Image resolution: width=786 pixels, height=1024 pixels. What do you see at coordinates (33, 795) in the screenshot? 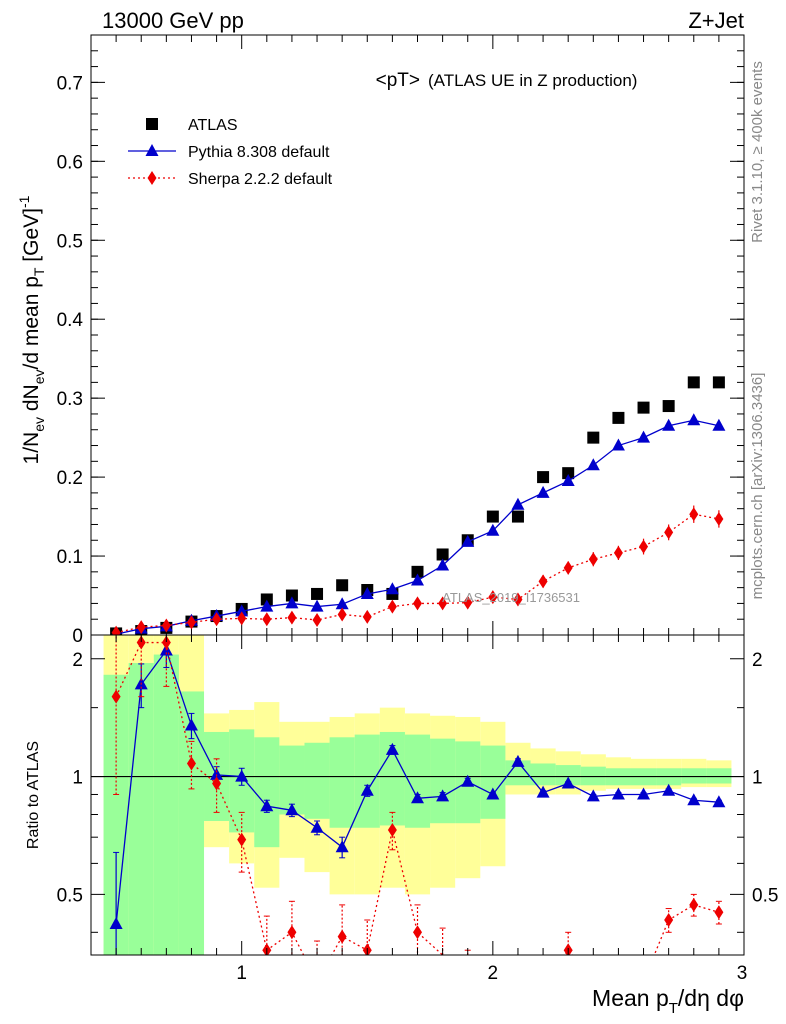
I see `y-axis-label-ratio: Ratio to ATLAS` at bounding box center [33, 795].